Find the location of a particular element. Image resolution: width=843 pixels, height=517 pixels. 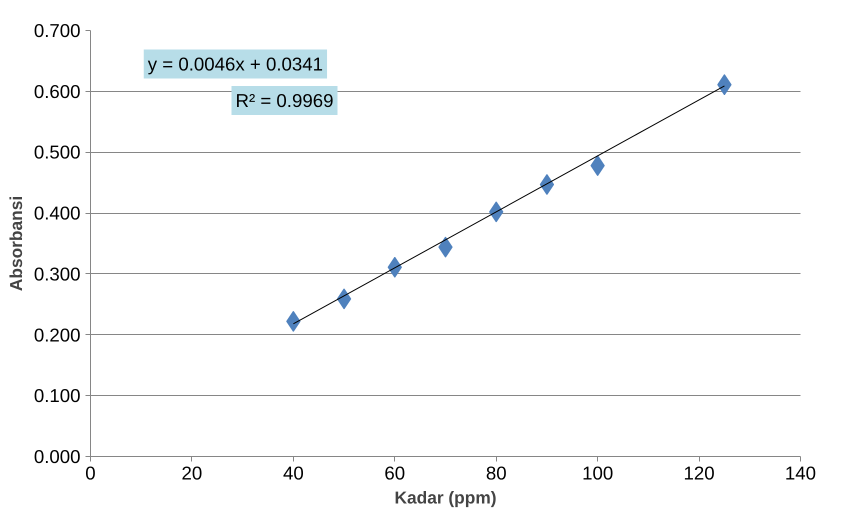

y-tick-label: 0.100 is located at coordinates (57, 395).